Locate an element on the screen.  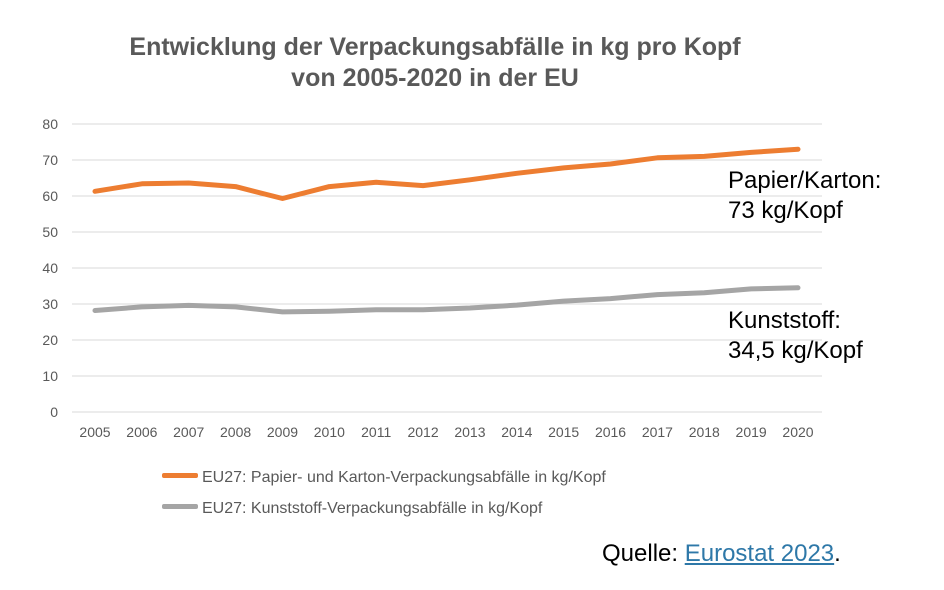
y-tick-label: 30 is located at coordinates (50, 304).